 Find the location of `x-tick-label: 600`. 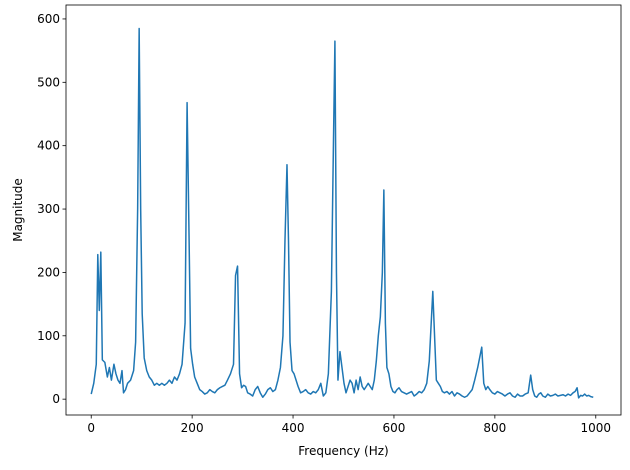

x-tick-label: 600 is located at coordinates (394, 428).